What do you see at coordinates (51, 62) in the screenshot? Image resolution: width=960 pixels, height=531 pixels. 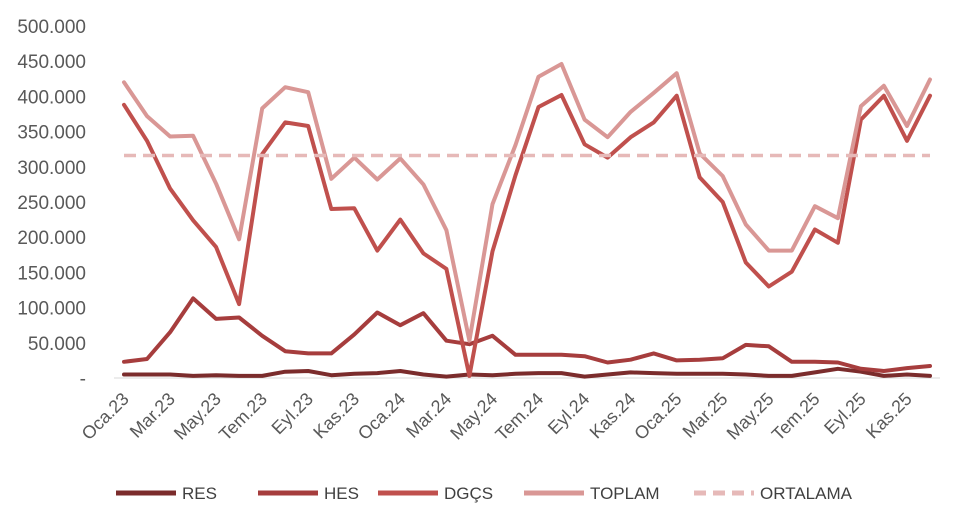 I see `y-tick-label: 450.000` at bounding box center [51, 62].